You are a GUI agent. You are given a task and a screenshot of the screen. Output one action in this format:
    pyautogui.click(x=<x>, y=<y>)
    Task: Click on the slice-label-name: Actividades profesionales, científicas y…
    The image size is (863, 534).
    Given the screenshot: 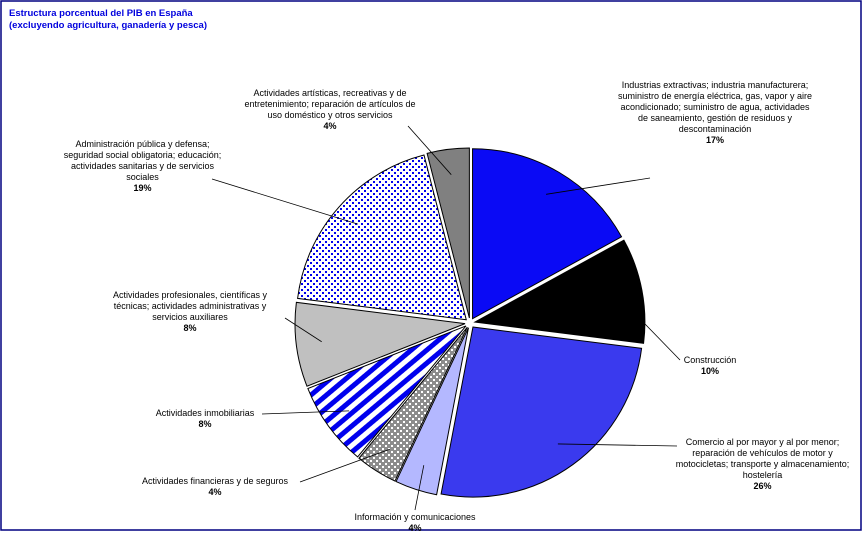 What is the action you would take?
    pyautogui.click(x=190, y=306)
    